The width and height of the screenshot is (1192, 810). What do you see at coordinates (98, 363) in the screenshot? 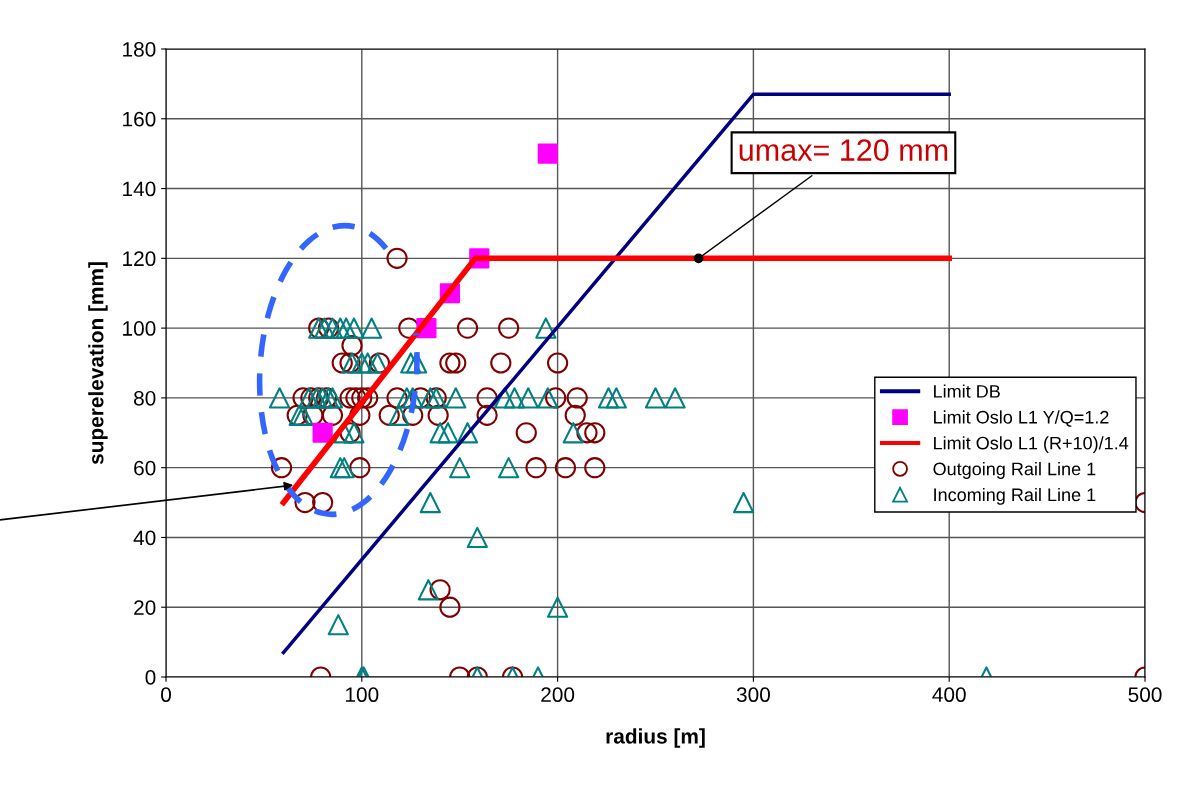
I see `y-axis-title: superelevation [mm]` at bounding box center [98, 363].